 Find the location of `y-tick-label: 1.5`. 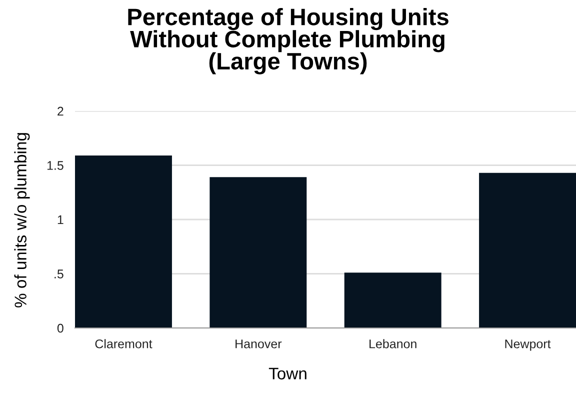

y-tick-label: 1.5 is located at coordinates (55, 165).